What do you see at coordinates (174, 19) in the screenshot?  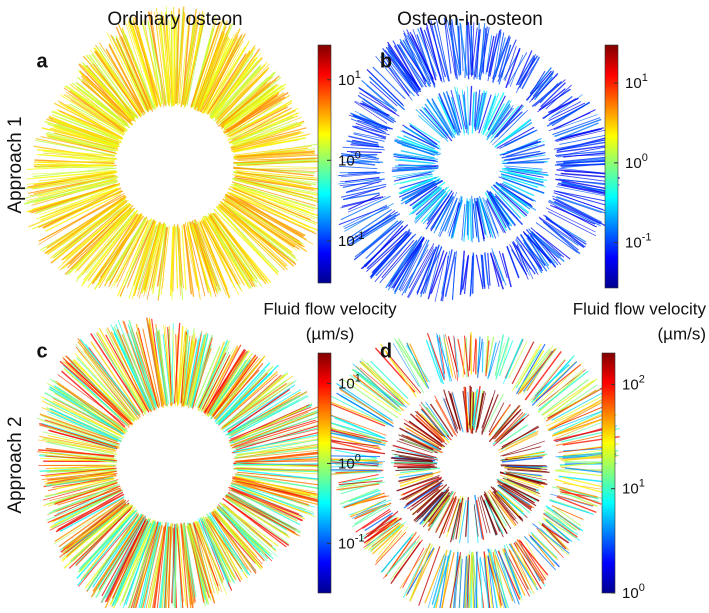 I see `column-title: Ordinary osteon` at bounding box center [174, 19].